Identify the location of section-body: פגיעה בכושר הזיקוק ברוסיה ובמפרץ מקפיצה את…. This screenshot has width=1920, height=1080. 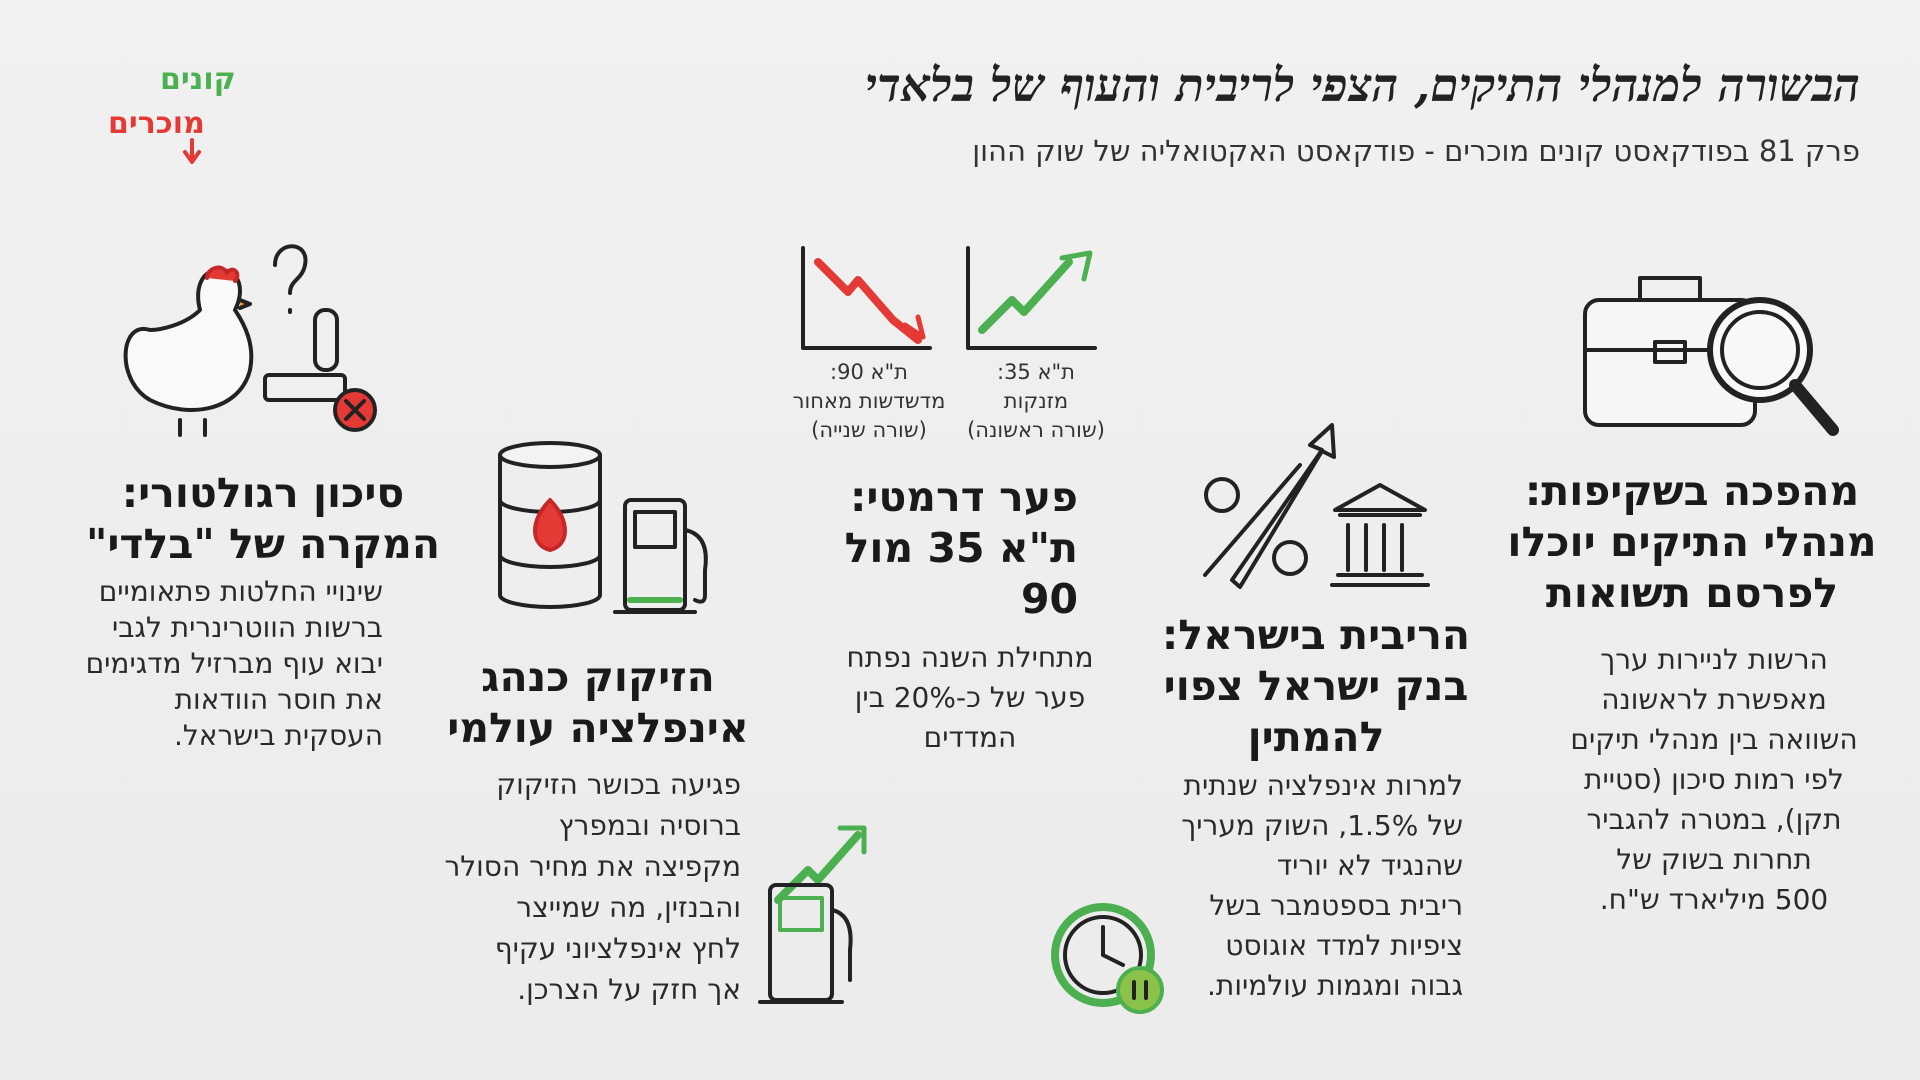
(592, 887).